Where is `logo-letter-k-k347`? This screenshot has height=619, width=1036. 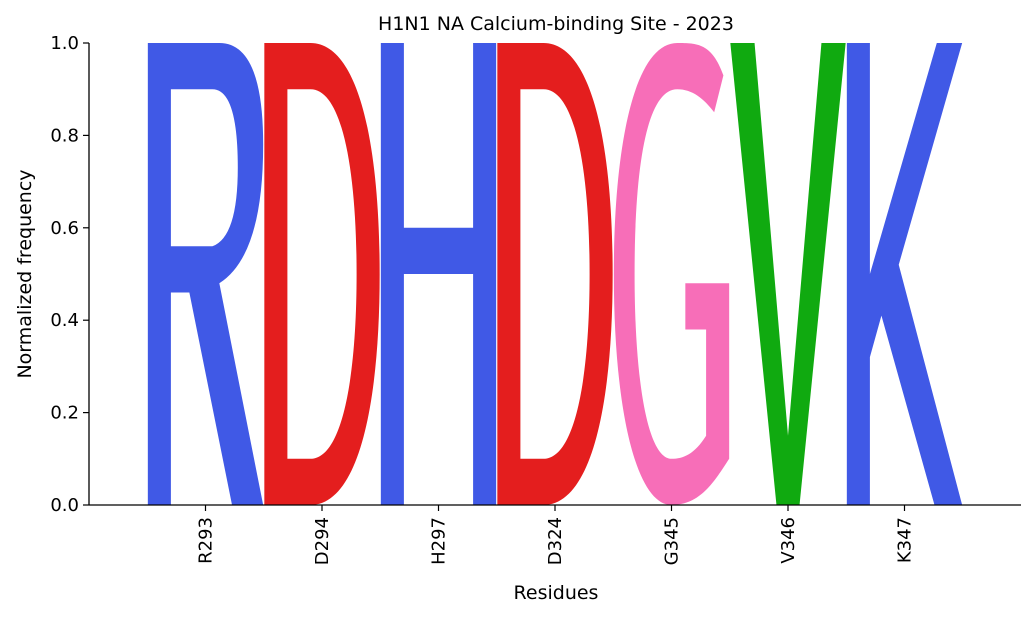
logo-letter-k-k347 is located at coordinates (904, 274).